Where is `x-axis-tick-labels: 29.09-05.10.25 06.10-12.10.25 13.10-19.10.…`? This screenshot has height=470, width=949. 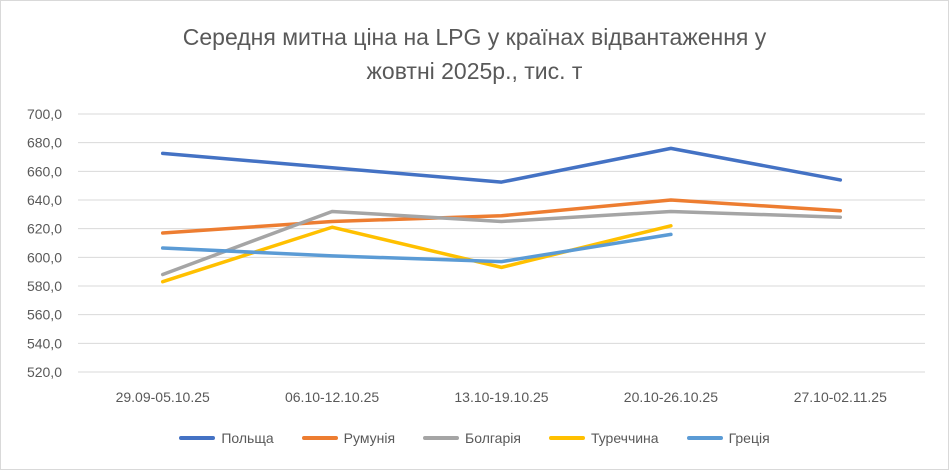 x-axis-tick-labels: 29.09-05.10.25 06.10-12.10.25 13.10-19.10.… is located at coordinates (501, 397).